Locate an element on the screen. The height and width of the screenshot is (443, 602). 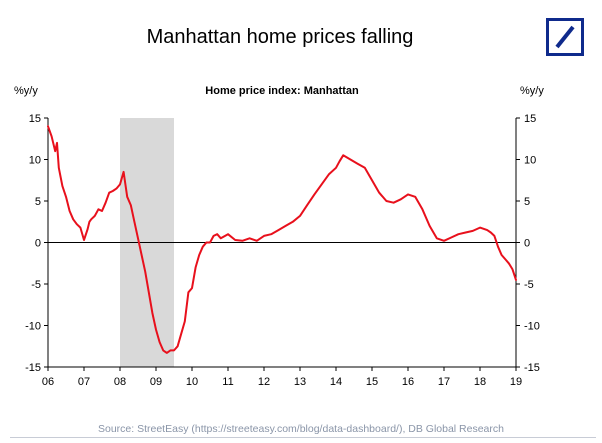
chart-main-title: Manhattan home prices falling is located at coordinates (280, 37).